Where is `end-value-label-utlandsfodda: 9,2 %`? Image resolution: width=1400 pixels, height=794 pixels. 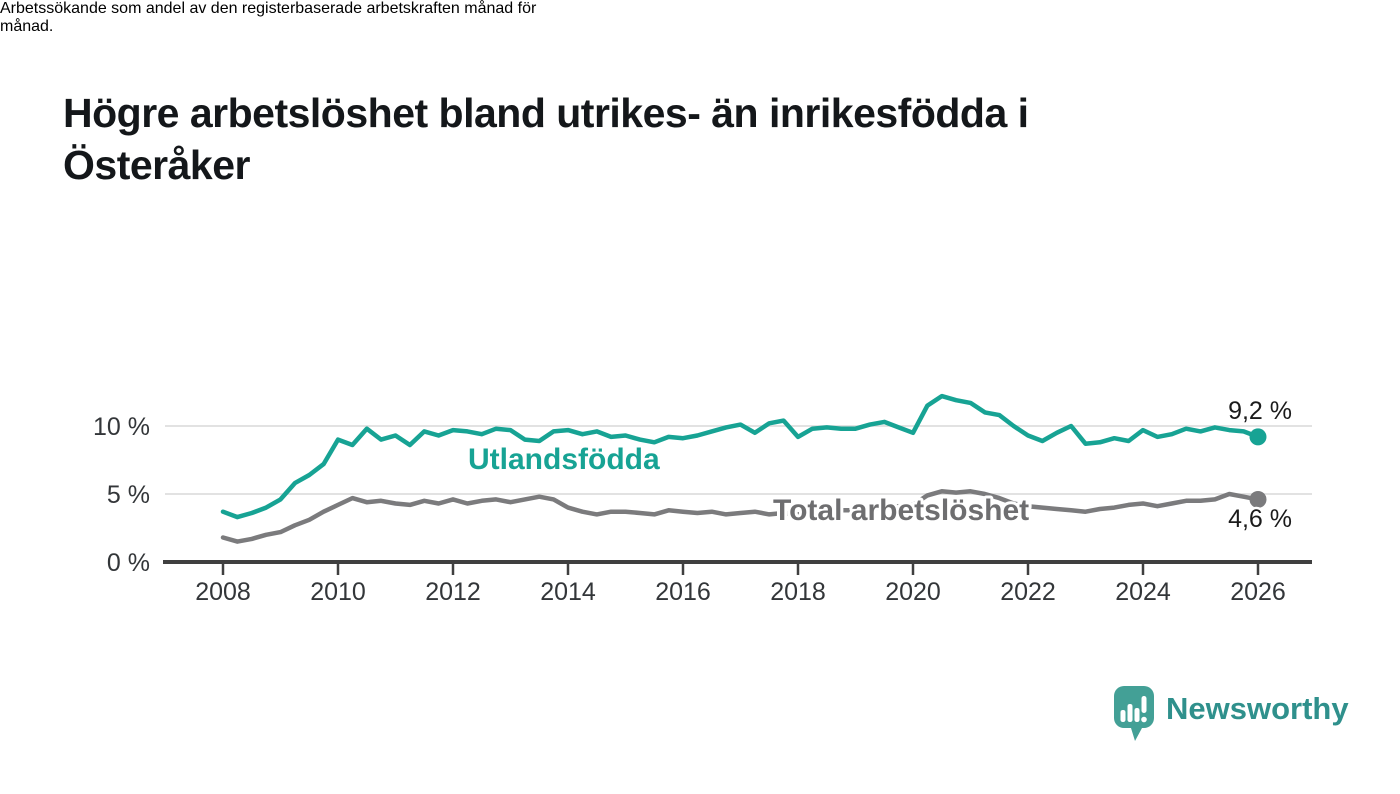 end-value-label-utlandsfodda: 9,2 % is located at coordinates (1260, 411).